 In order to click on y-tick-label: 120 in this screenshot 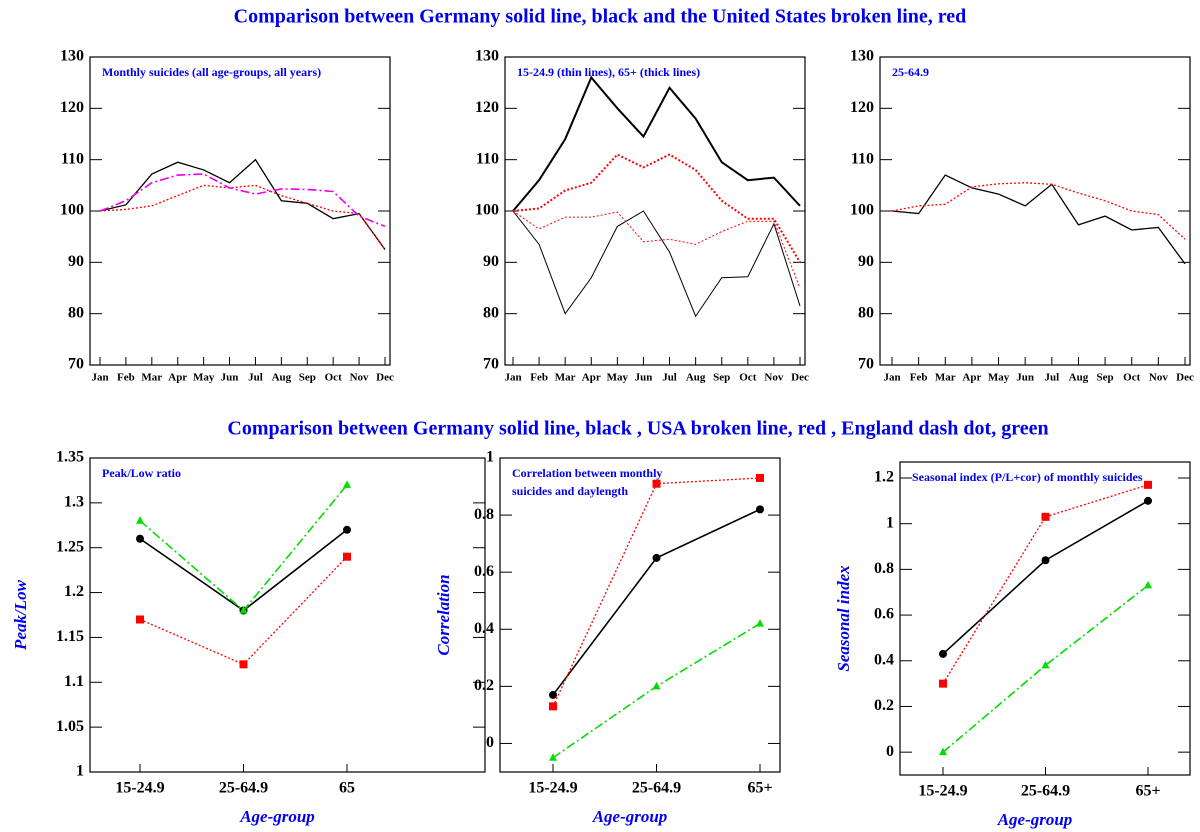, I will do `click(72, 107)`.